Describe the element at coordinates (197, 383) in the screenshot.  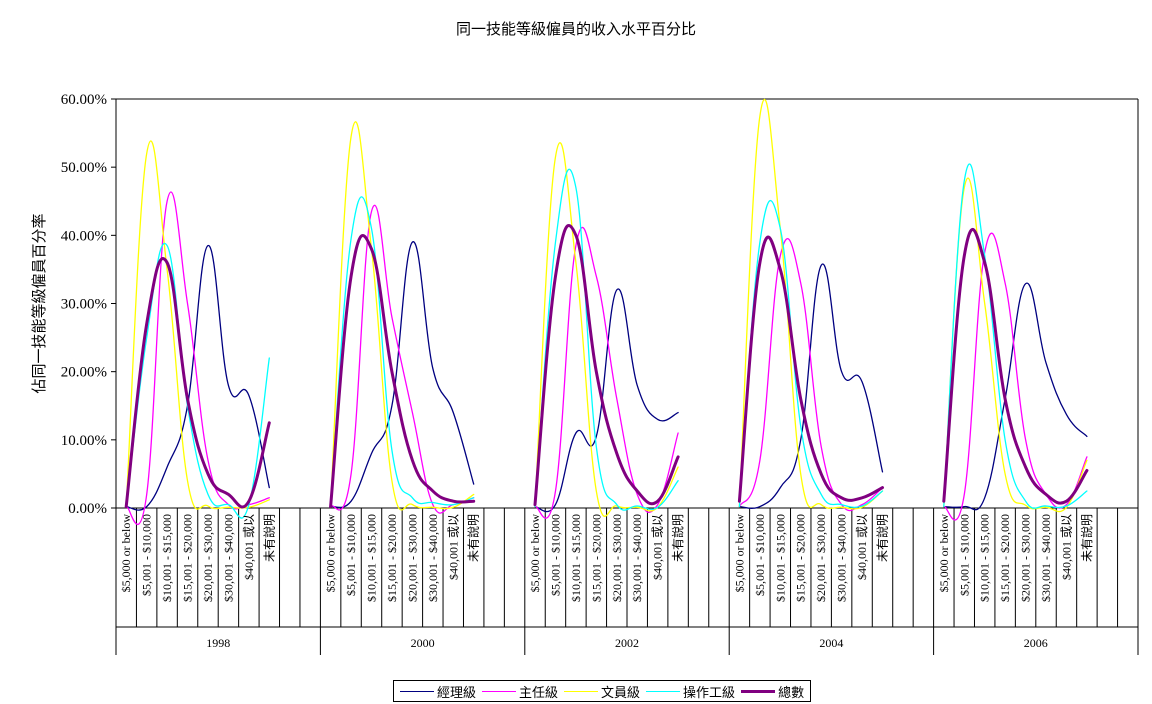
I see `series-line-4-1998` at that location.